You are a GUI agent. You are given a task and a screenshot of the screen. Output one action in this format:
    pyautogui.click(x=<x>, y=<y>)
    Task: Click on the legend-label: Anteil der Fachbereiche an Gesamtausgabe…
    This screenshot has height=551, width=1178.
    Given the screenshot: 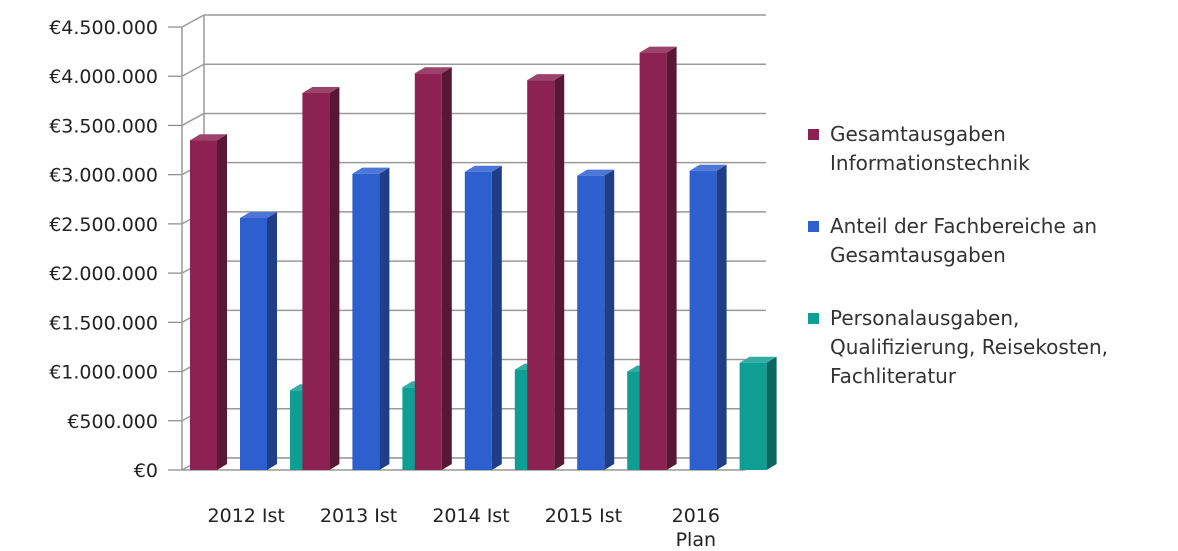 What is the action you would take?
    pyautogui.click(x=964, y=240)
    